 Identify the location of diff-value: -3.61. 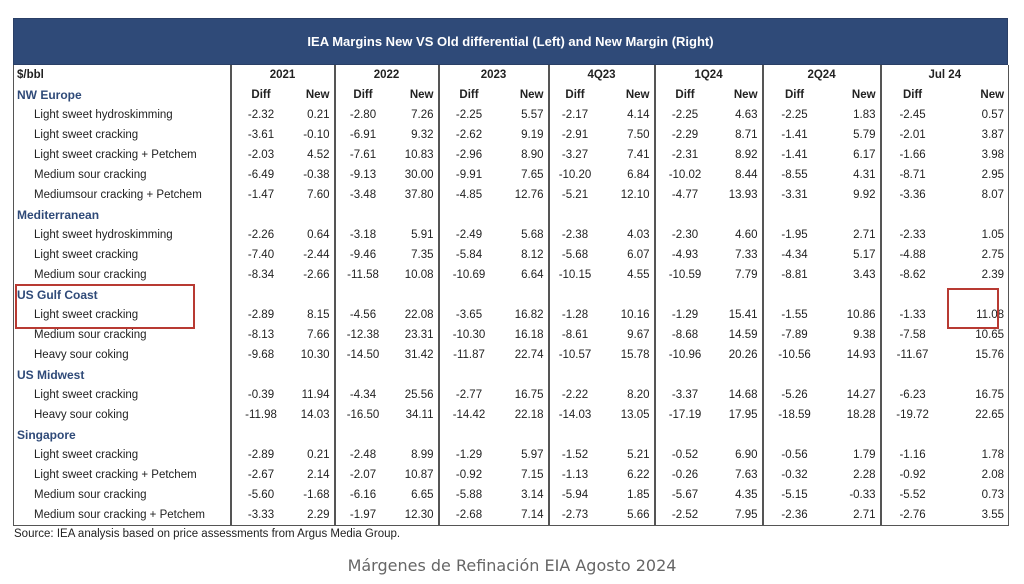
(260, 135).